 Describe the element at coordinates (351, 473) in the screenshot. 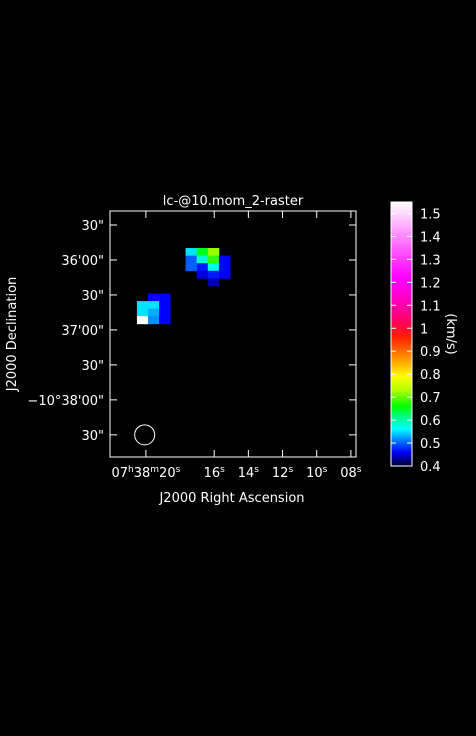

I see `x-tick-label: 08s` at that location.